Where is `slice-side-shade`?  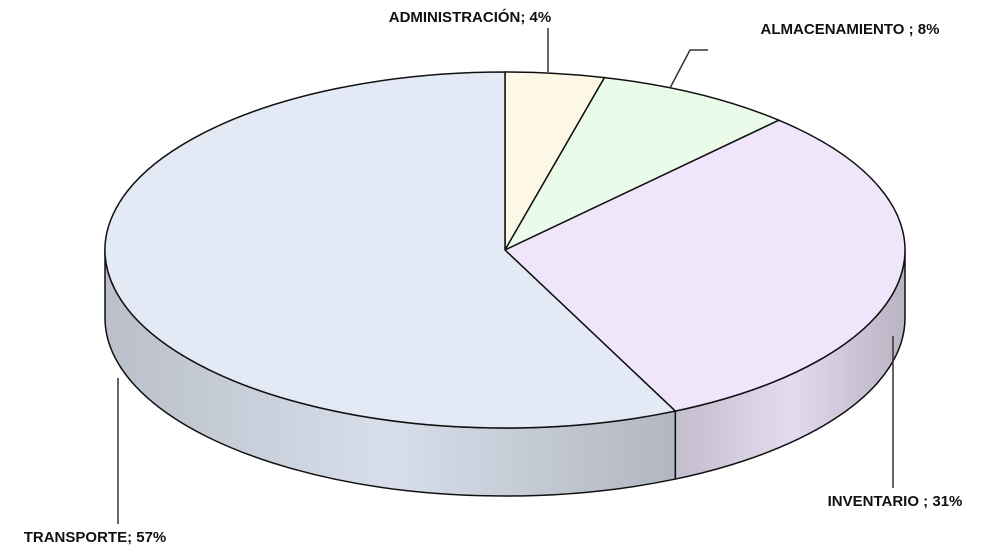
slice-side-shade is located at coordinates (790, 365).